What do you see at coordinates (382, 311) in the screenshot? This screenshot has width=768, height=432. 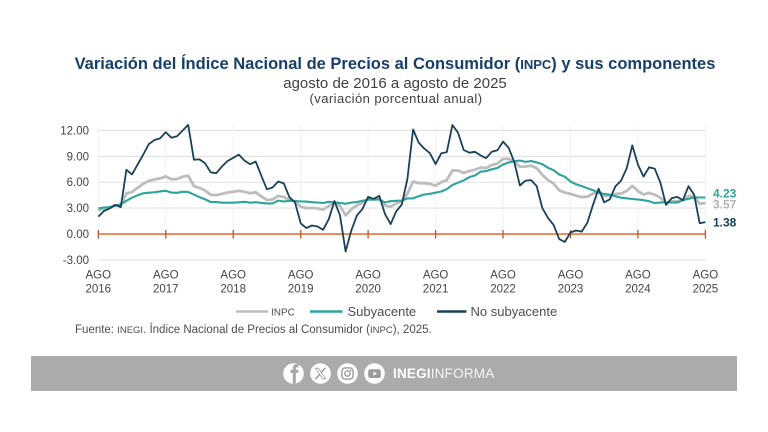 I see `svg-text: Subyacente` at bounding box center [382, 311].